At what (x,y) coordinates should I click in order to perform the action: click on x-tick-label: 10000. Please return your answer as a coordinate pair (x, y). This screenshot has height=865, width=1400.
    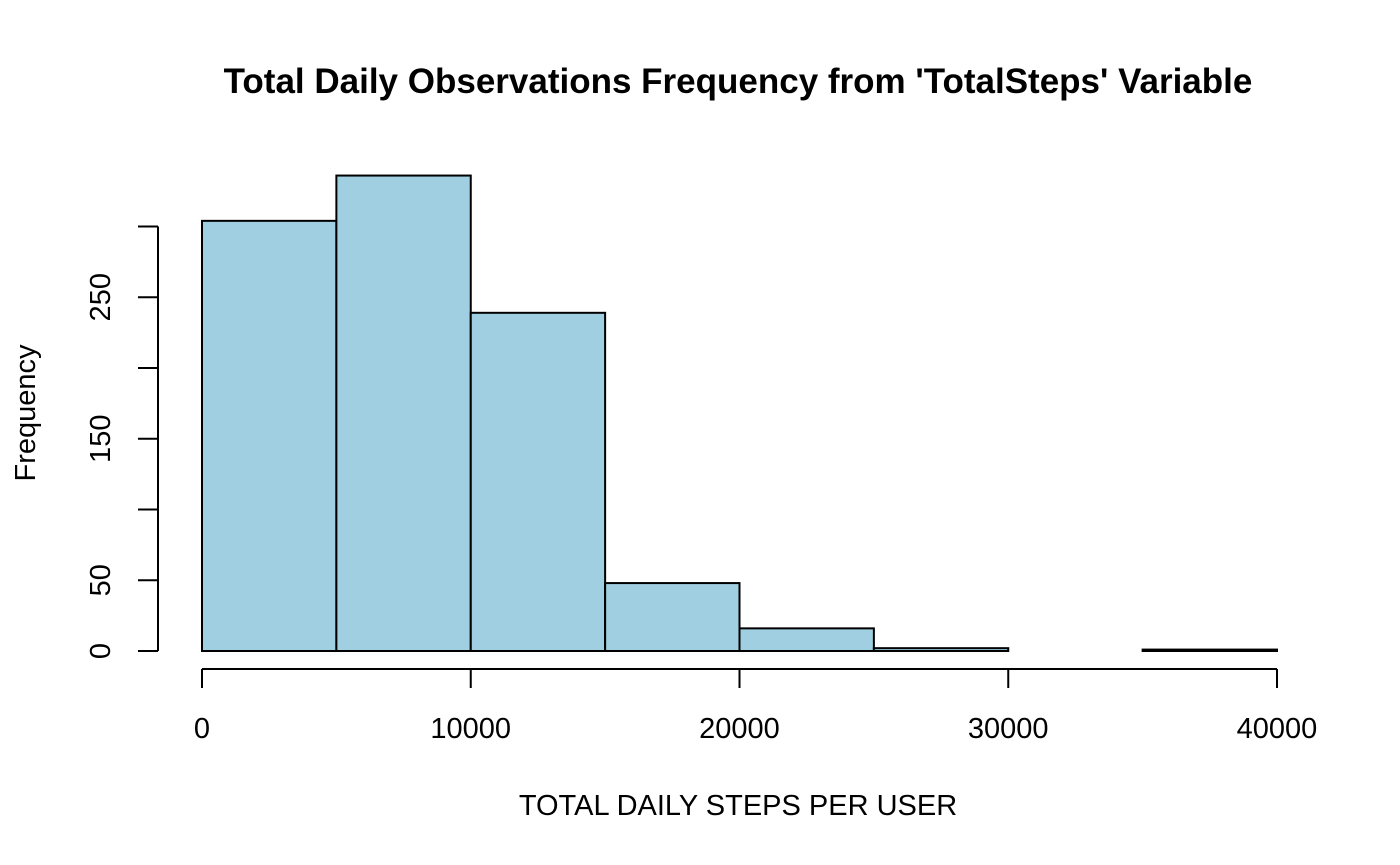
    Looking at the image, I should click on (470, 729).